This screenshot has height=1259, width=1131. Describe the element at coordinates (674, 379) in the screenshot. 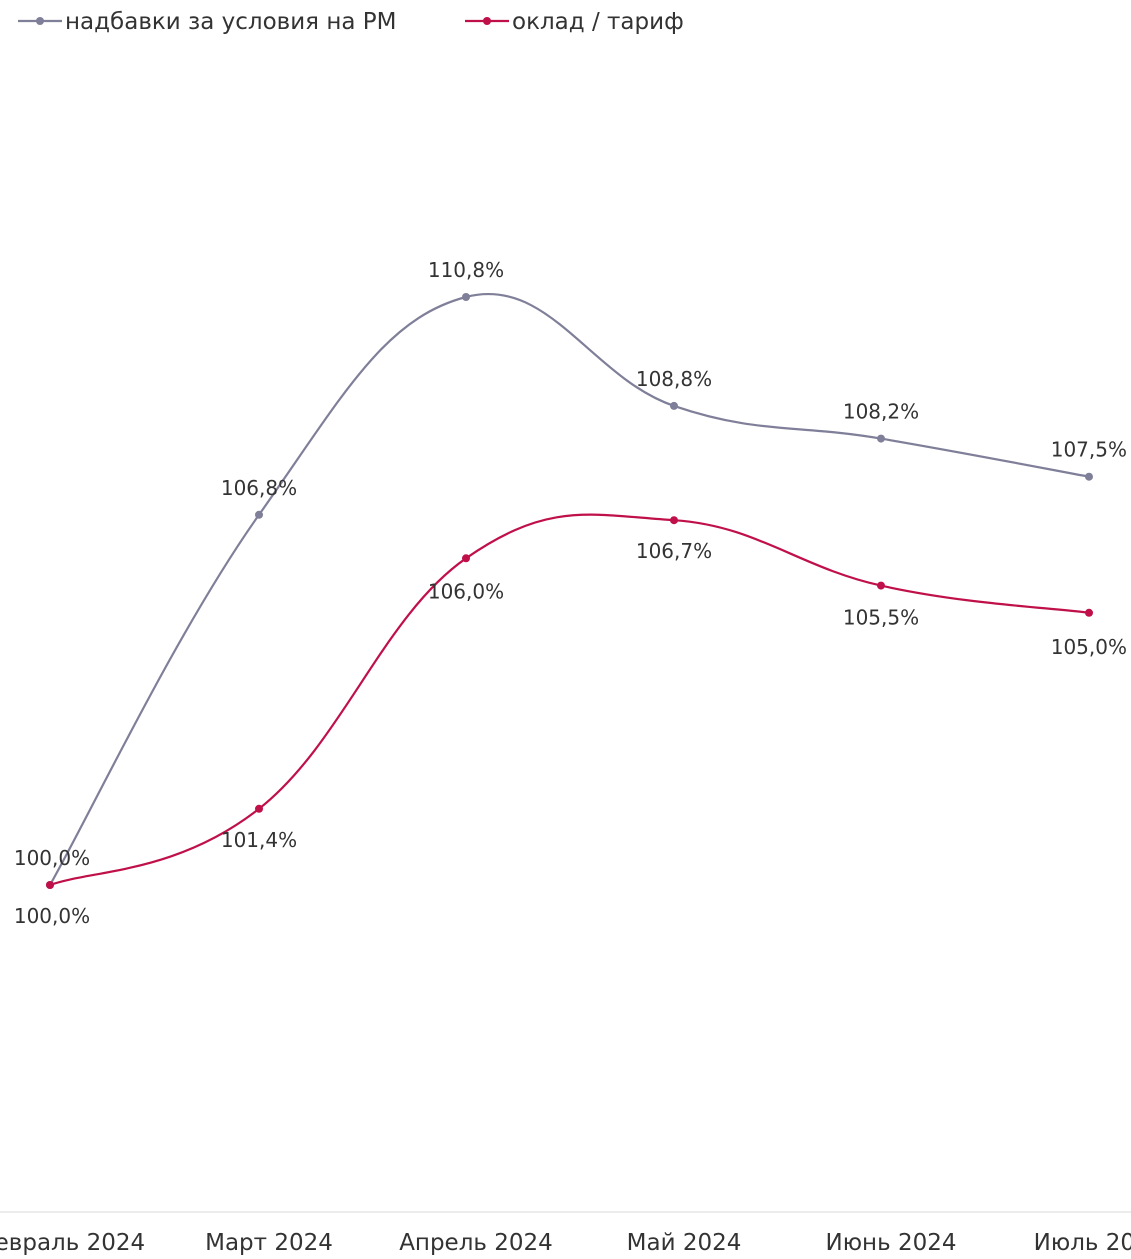

I see `data-label-s0-3: 108,8%` at that location.